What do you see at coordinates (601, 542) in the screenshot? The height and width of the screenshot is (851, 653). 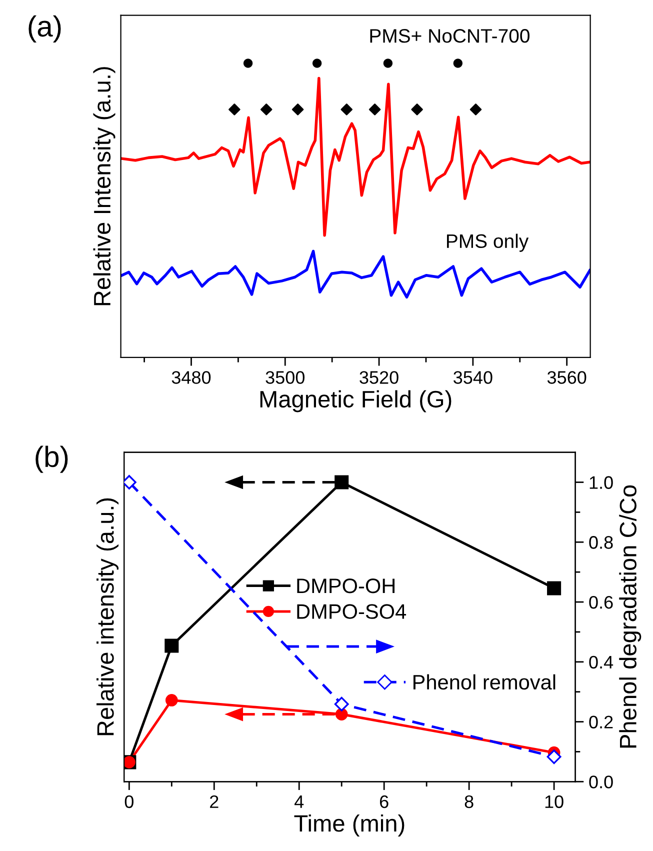 I see `y2-tick-label: 0.8` at bounding box center [601, 542].